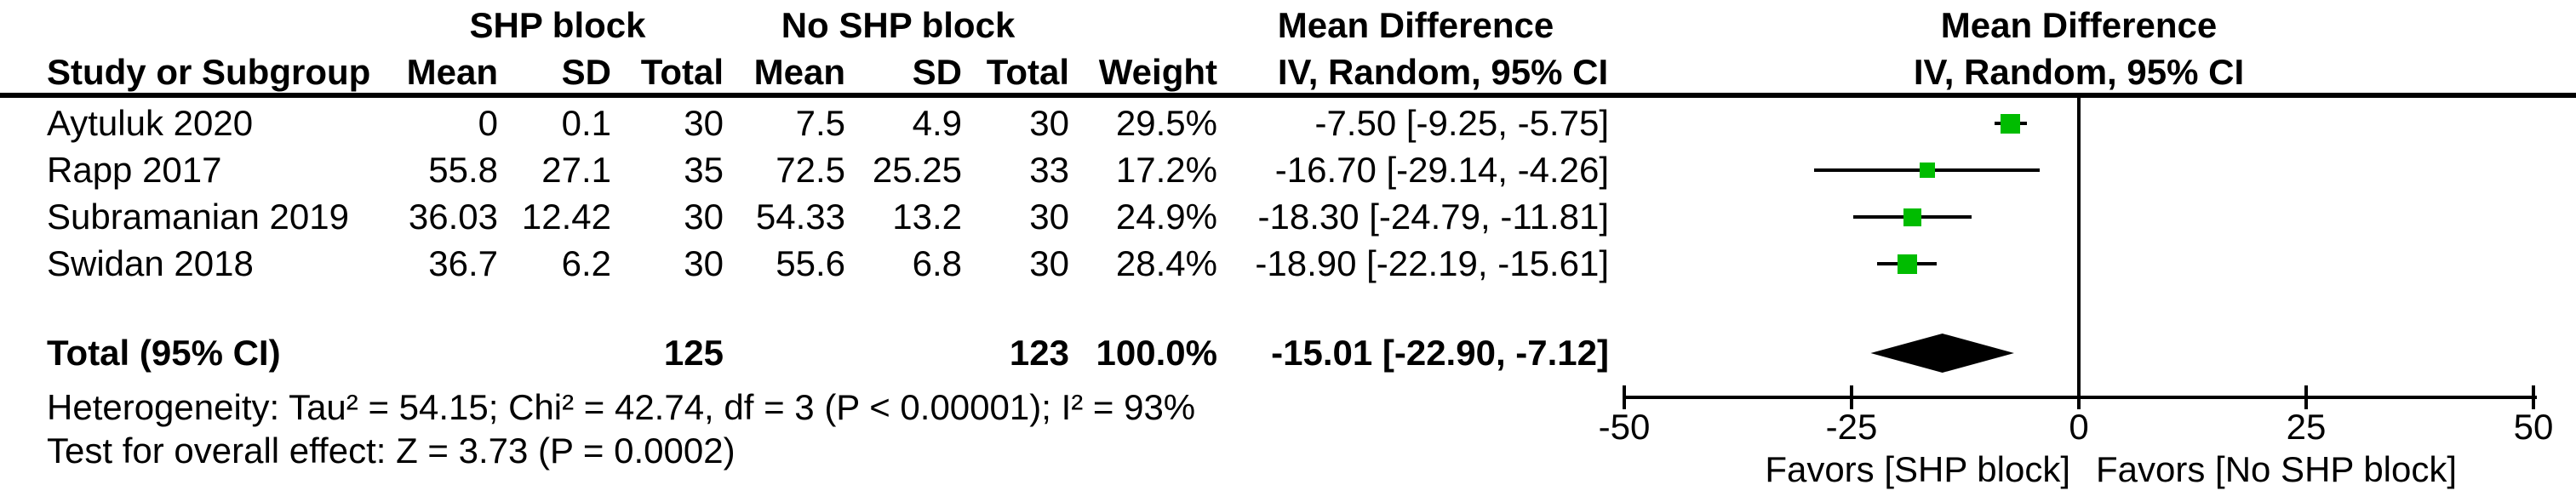 The width and height of the screenshot is (2576, 502). I want to click on column-header-sd-noshp: SD, so click(937, 72).